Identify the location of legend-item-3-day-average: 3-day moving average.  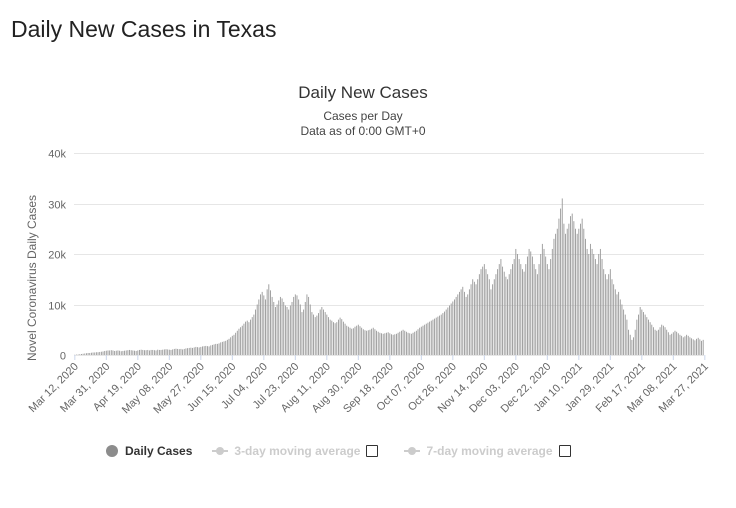
(298, 451).